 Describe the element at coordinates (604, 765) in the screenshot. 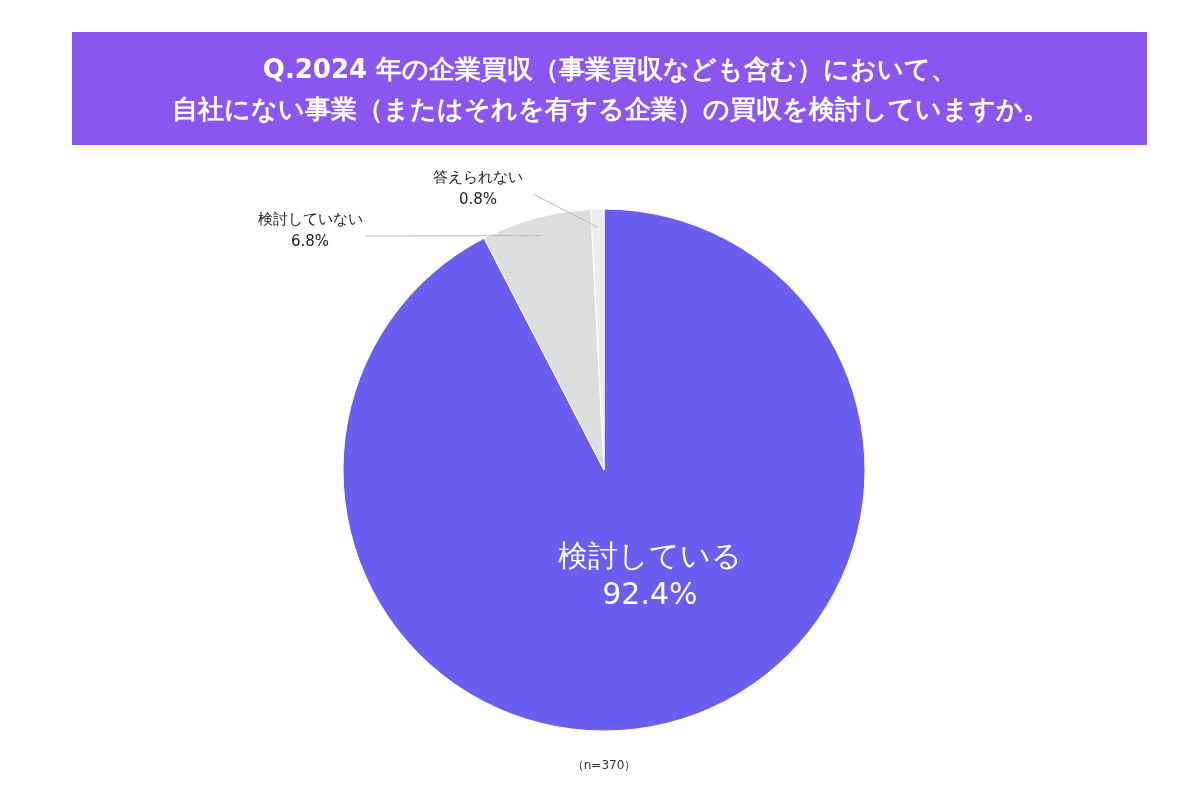

I see `text: （n=370）` at that location.